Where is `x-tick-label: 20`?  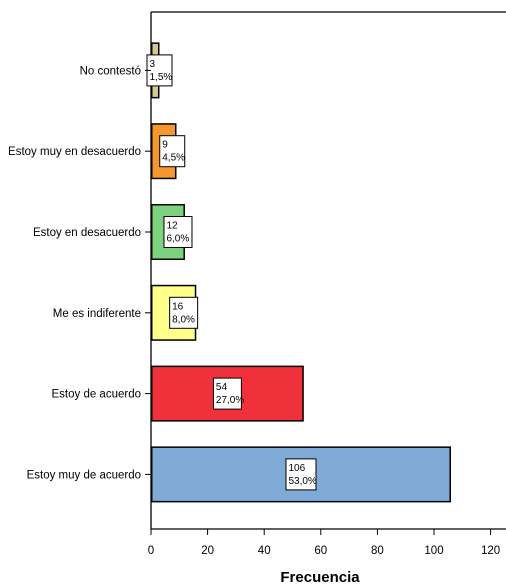 x-tick-label: 20 is located at coordinates (207, 551).